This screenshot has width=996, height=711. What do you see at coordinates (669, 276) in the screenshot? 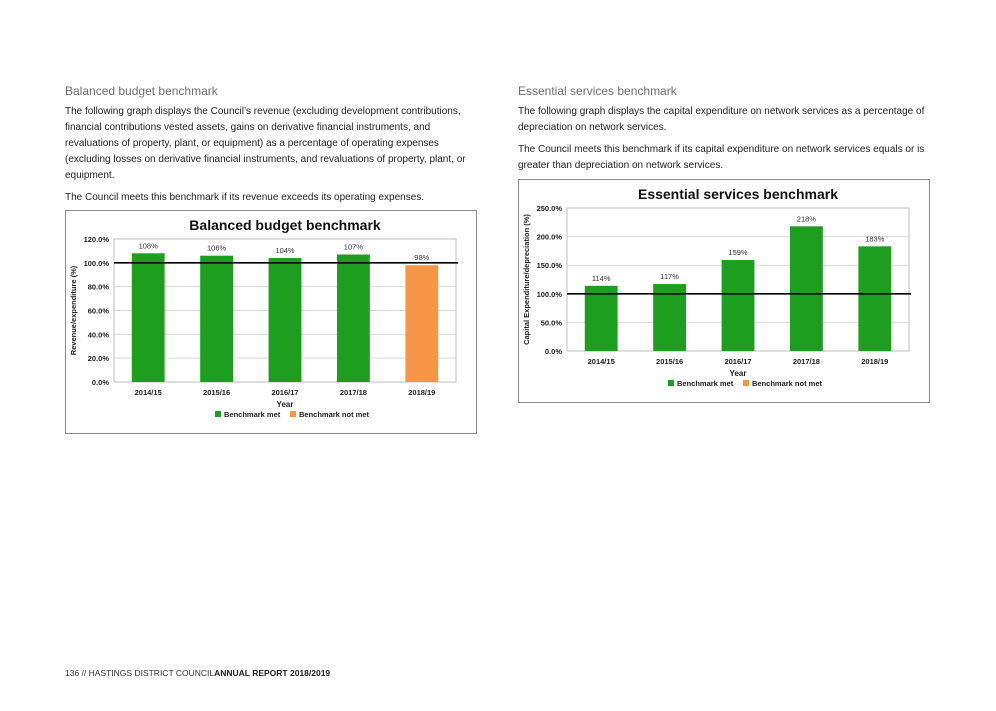
I see `data-label: 117%` at bounding box center [669, 276].